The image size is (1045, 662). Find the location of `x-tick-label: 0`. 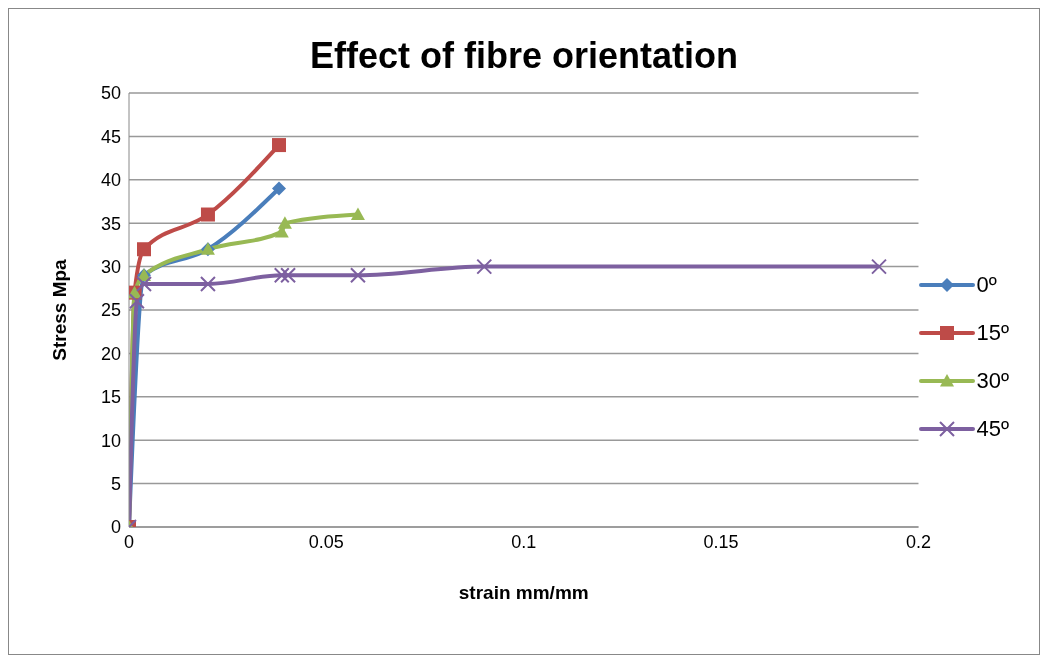

x-tick-label: 0 is located at coordinates (129, 541).